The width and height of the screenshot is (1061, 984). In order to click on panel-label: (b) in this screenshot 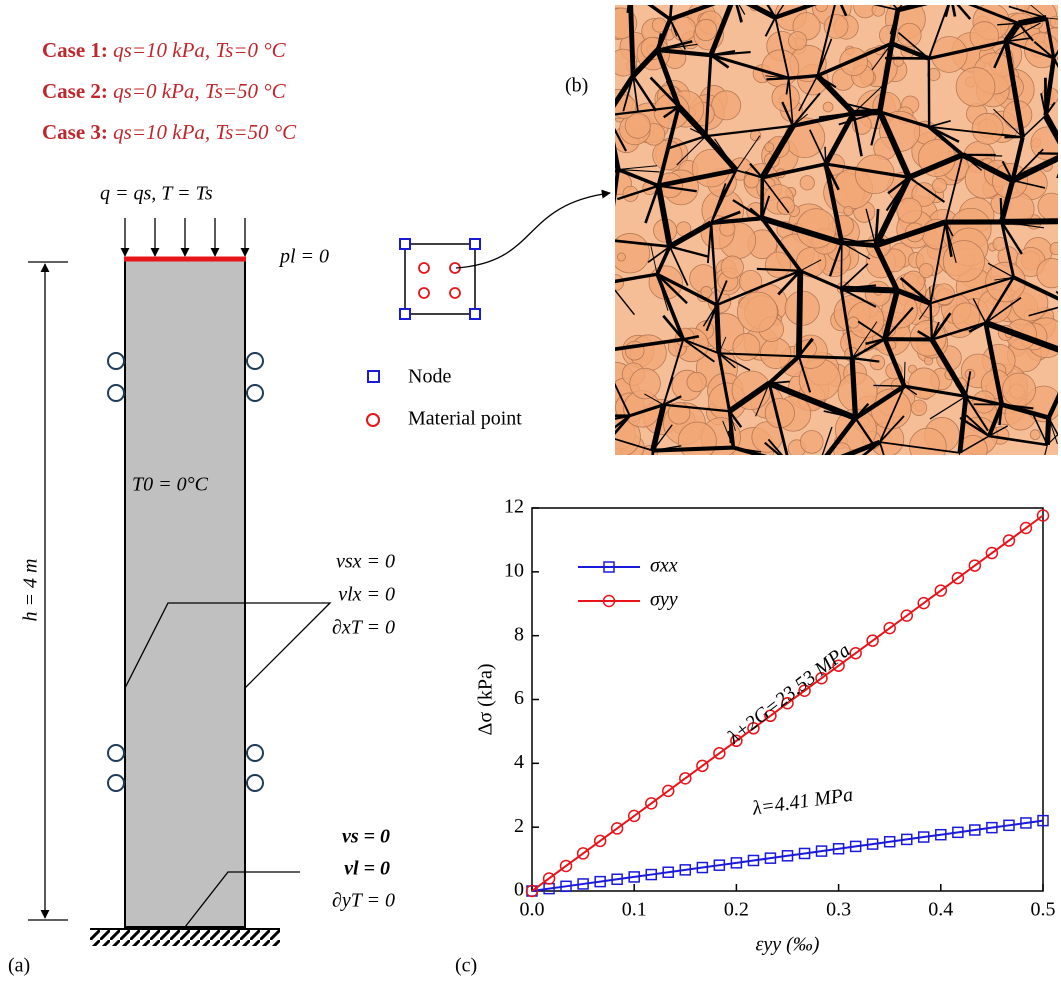, I will do `click(576, 86)`.